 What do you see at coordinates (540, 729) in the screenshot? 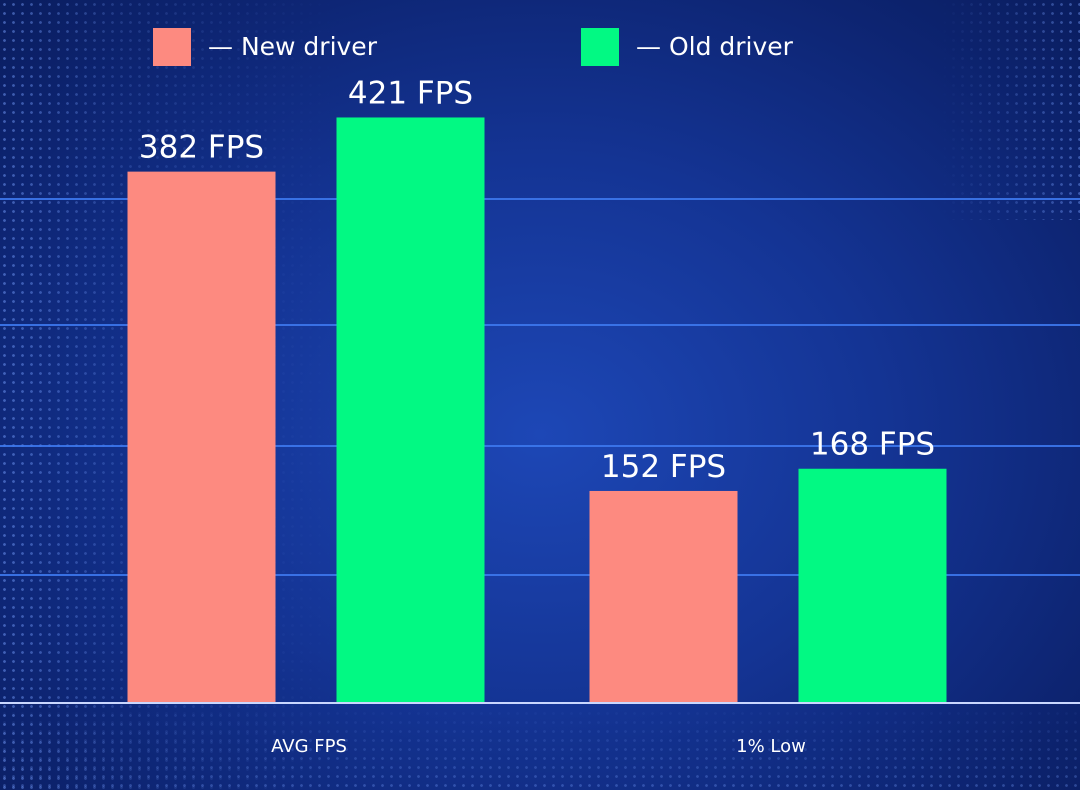
I see `x-axis: AVG FPS 1% Low` at bounding box center [540, 729].